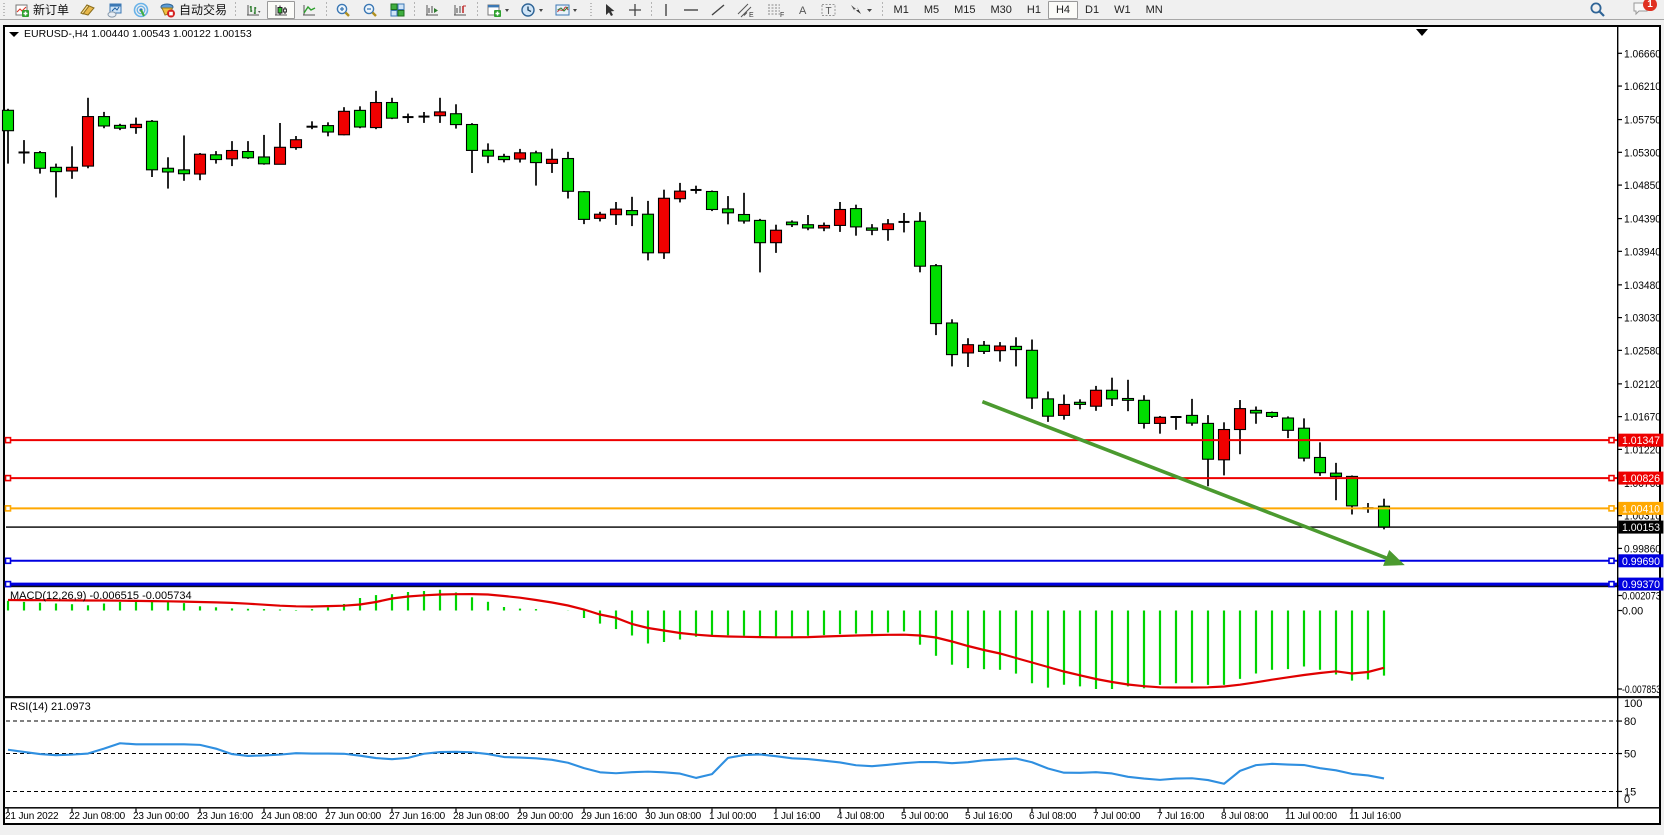  I want to click on timeframe-button-m5: M5, so click(931, 9).